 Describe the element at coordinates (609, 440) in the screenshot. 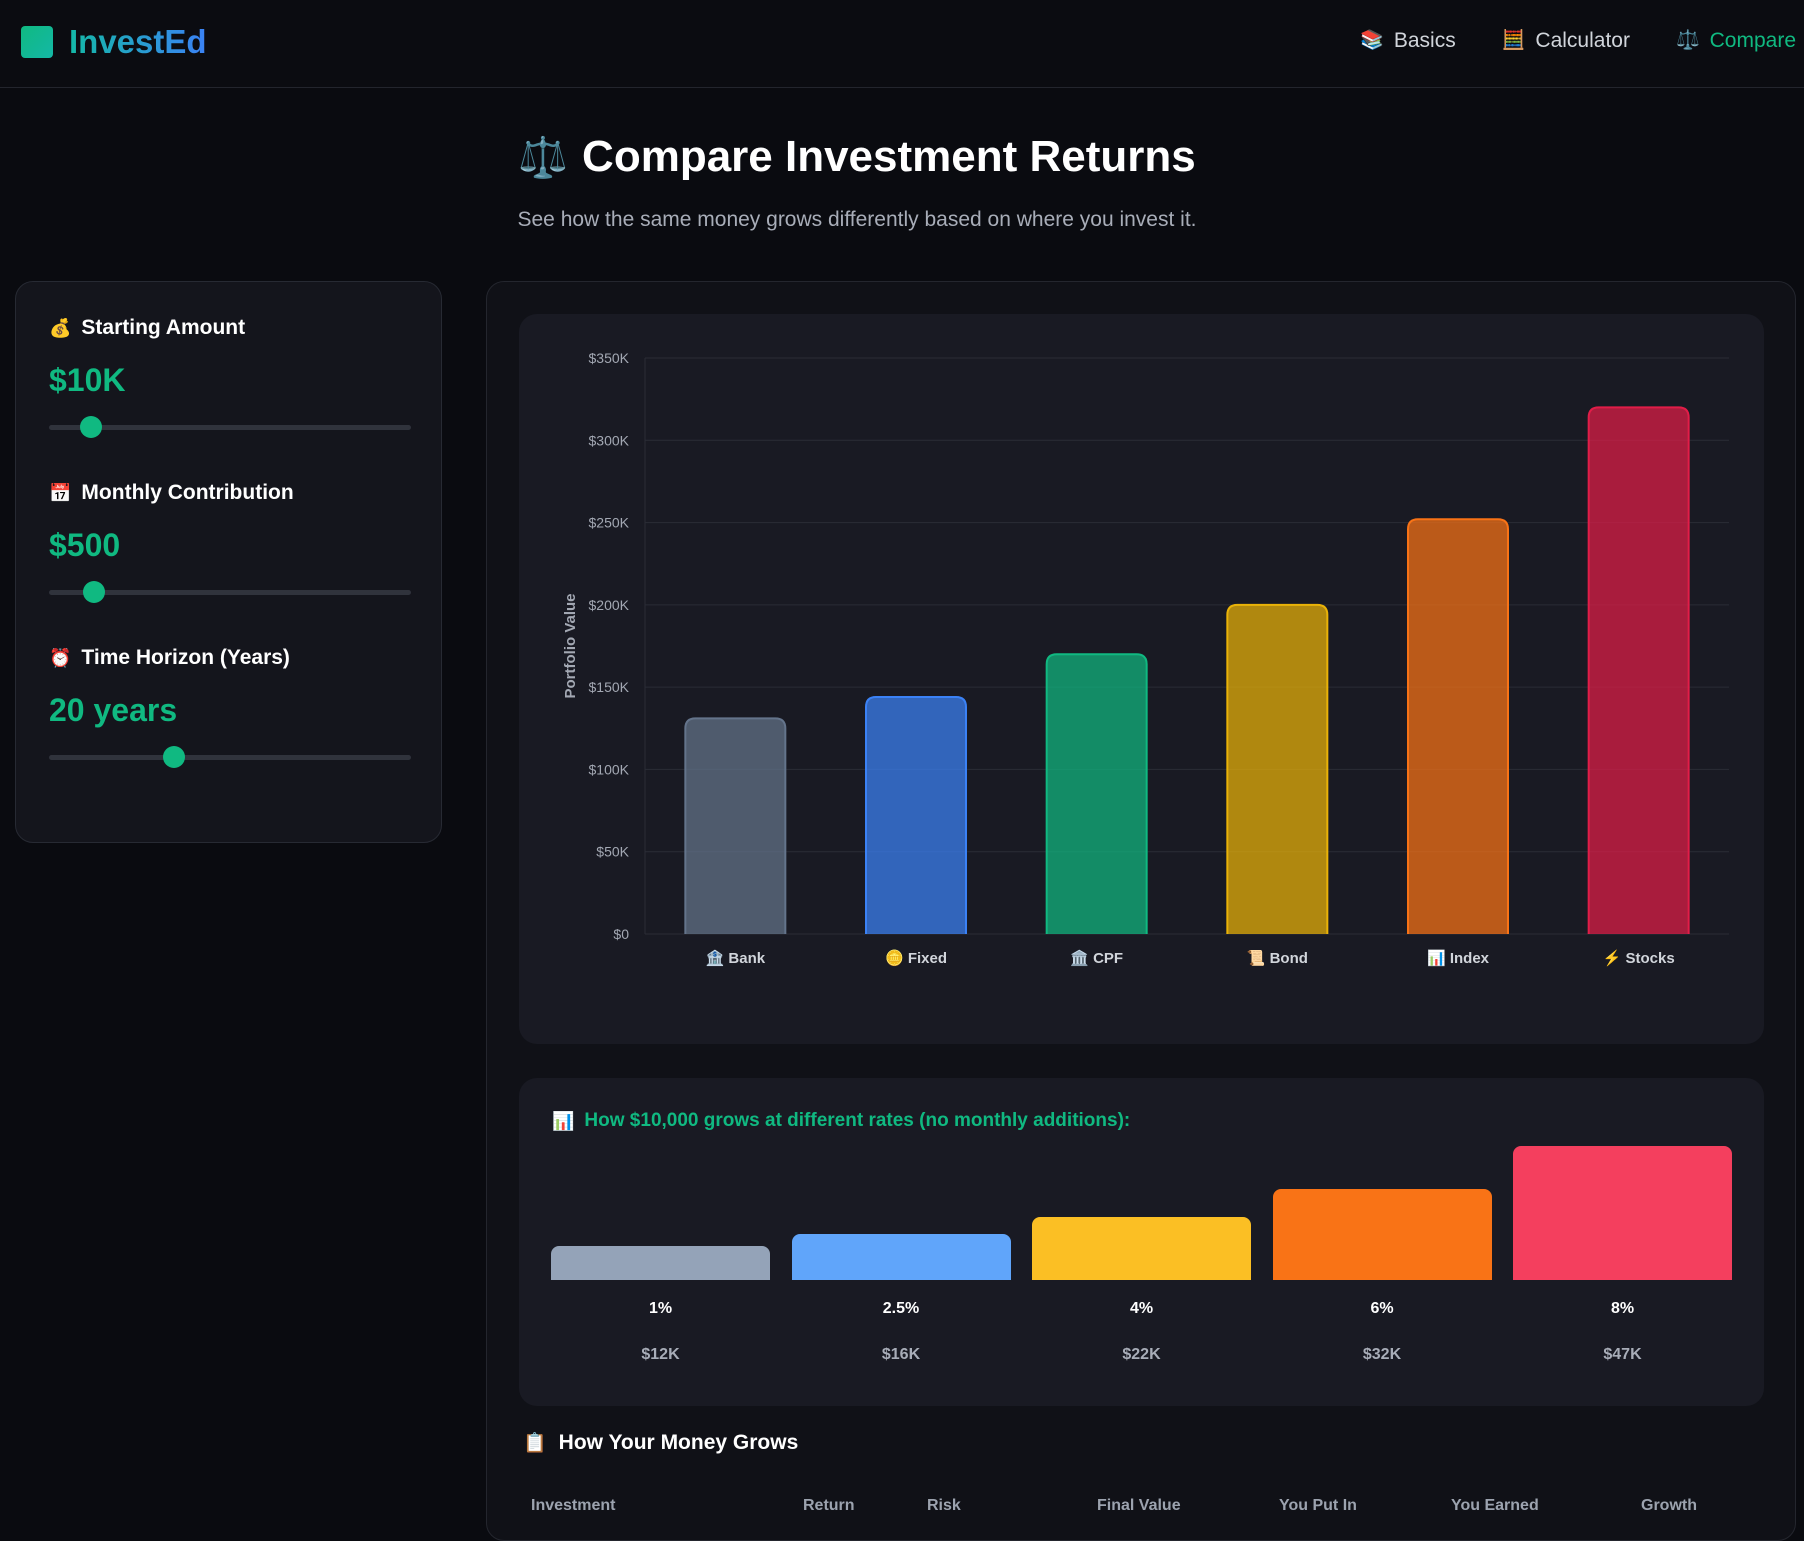

I see `y-tick-label: $300K` at that location.